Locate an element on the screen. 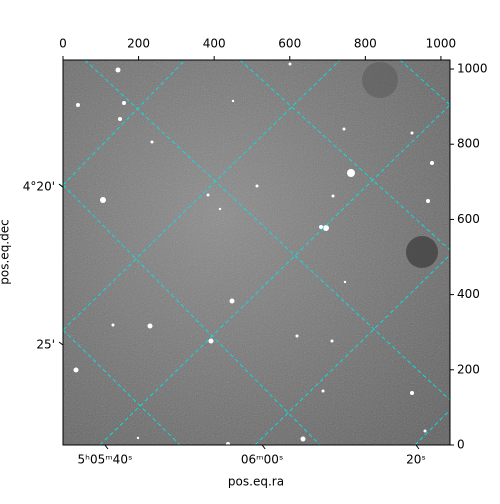 This screenshot has height=504, width=500. x-axis-label: pos.eq.ra is located at coordinates (256, 482).